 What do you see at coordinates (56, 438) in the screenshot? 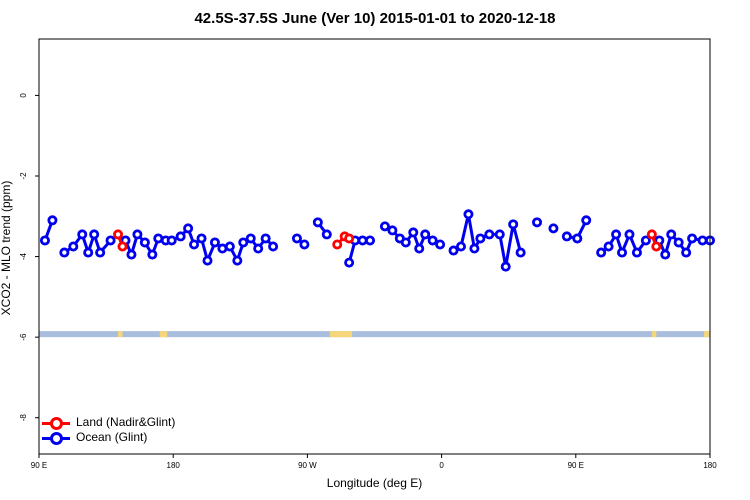
I see `legend-swatch-ocean` at bounding box center [56, 438].